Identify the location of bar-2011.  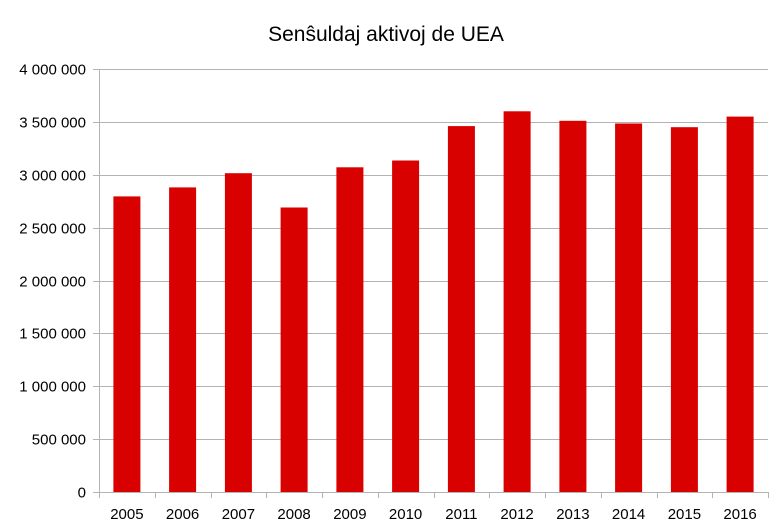
(461, 309).